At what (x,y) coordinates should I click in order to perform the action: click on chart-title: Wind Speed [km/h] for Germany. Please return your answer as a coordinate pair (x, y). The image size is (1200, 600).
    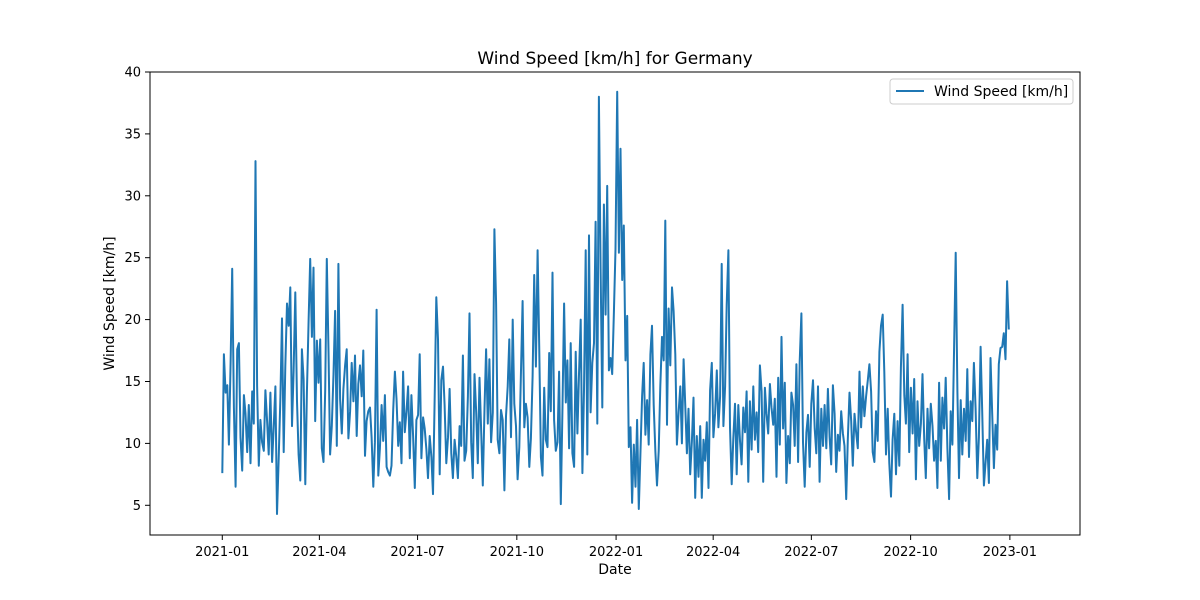
    Looking at the image, I should click on (614, 59).